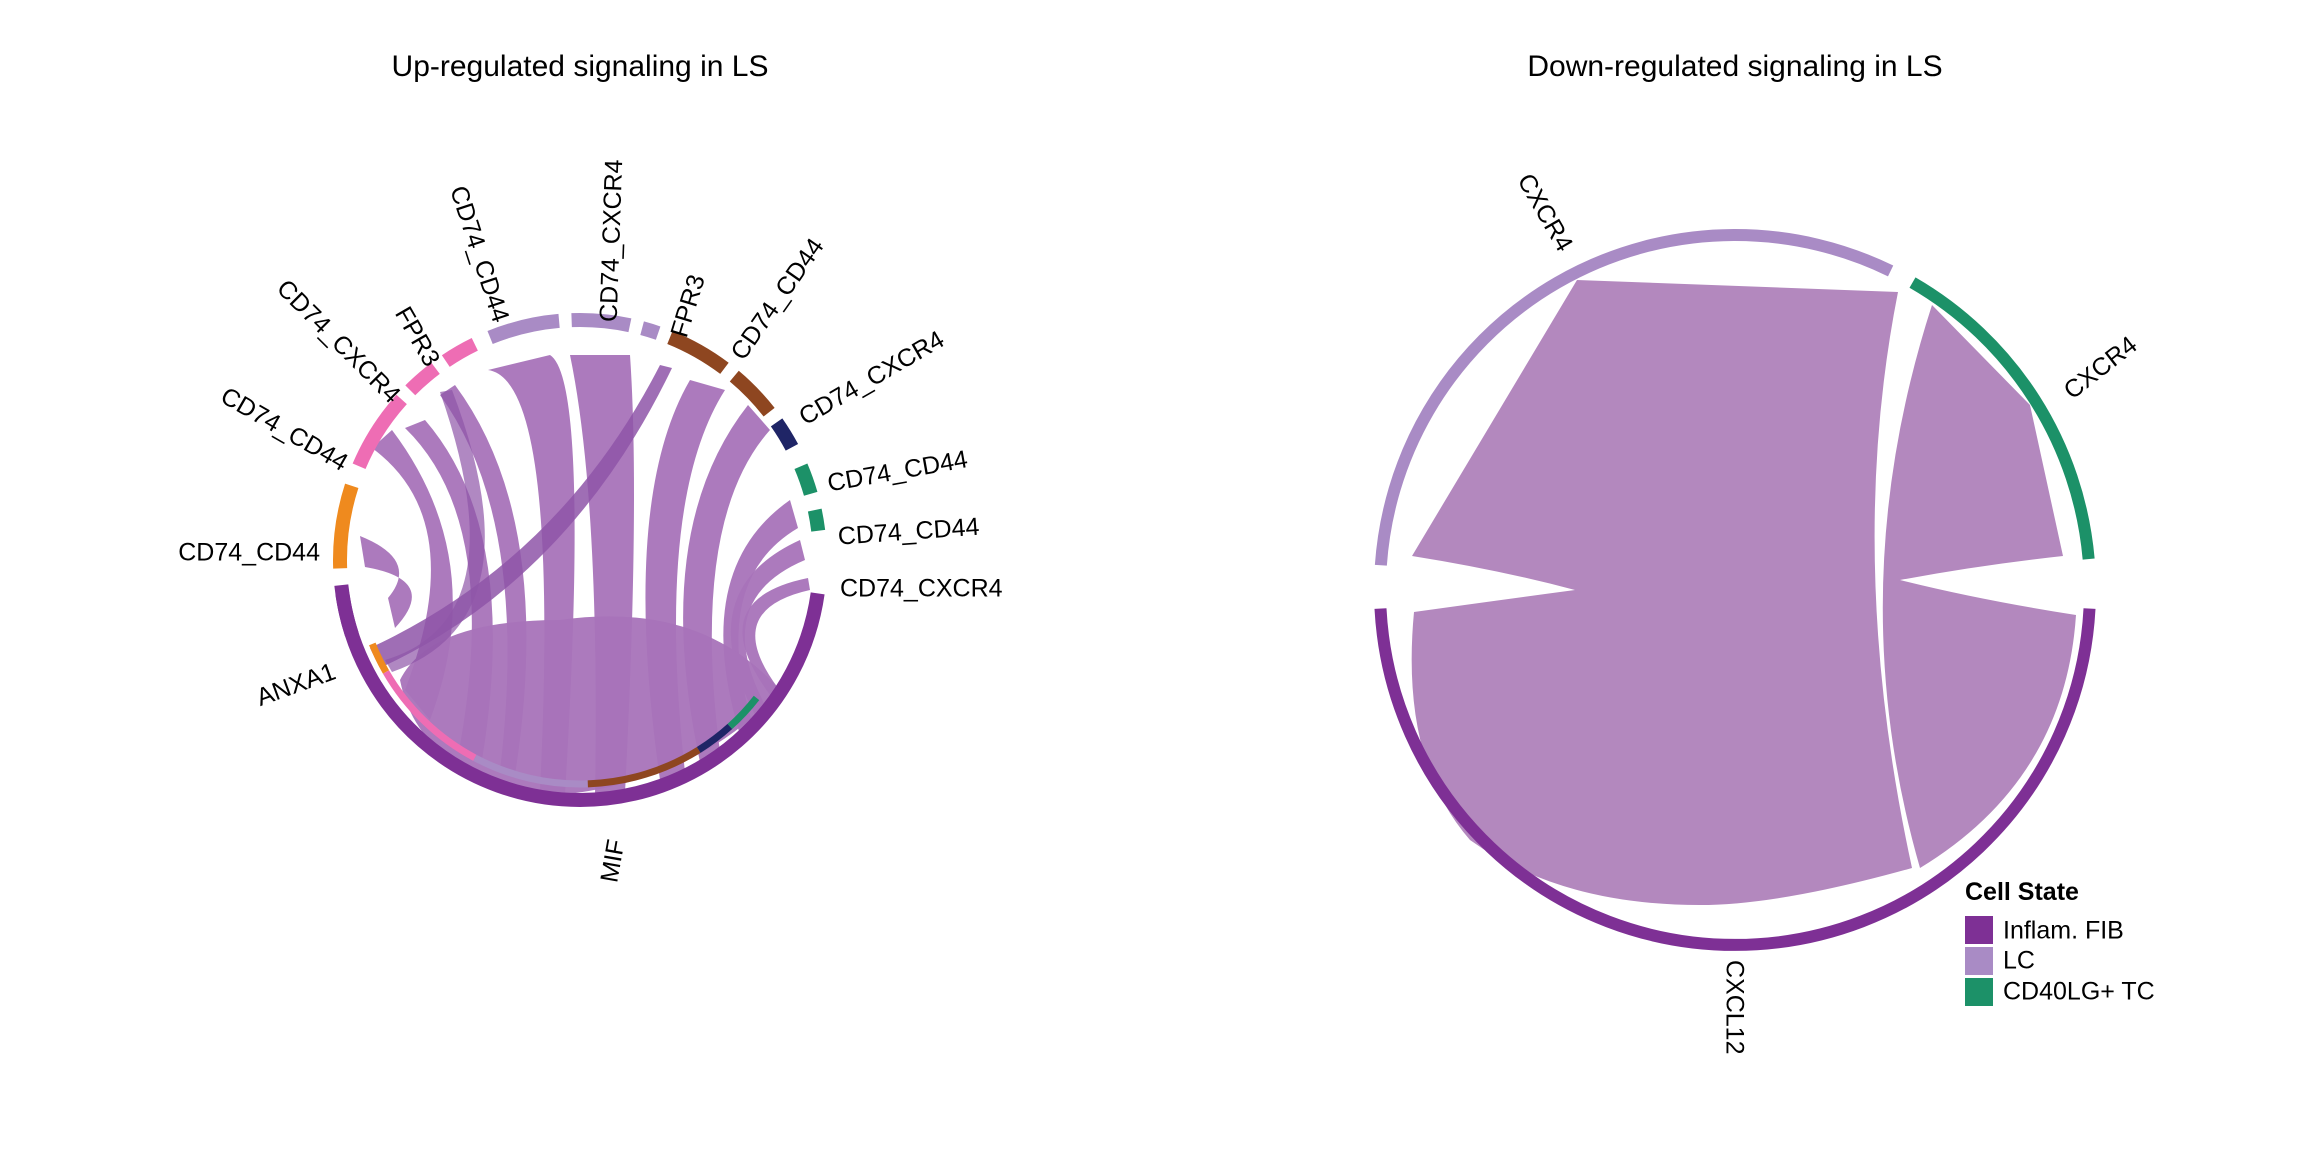 This screenshot has height=1157, width=2304. I want to click on segment-label-fpr3-pink: FPR3, so click(417, 336).